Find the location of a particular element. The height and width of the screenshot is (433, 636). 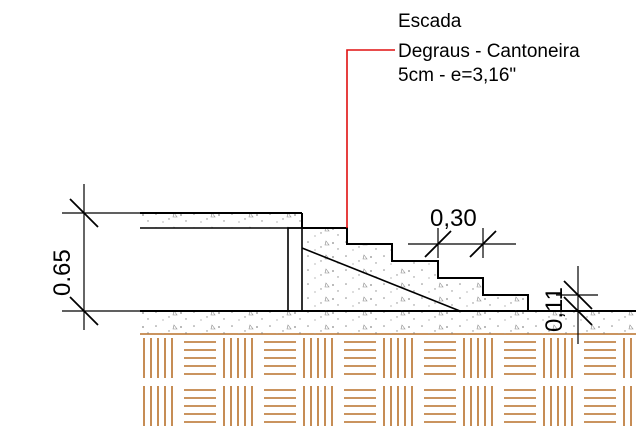

tread-dimension-label: 0,30 is located at coordinates (453, 218).